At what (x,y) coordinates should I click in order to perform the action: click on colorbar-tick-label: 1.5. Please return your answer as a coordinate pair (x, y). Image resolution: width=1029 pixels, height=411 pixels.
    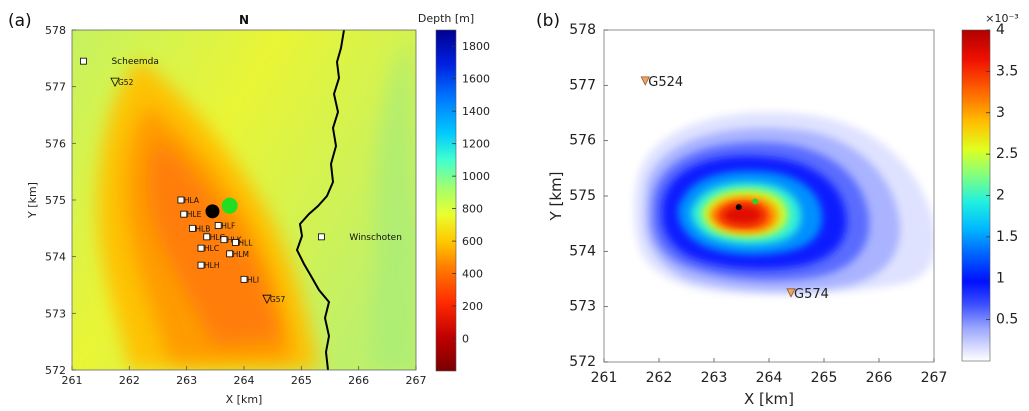
    Looking at the image, I should click on (1007, 237).